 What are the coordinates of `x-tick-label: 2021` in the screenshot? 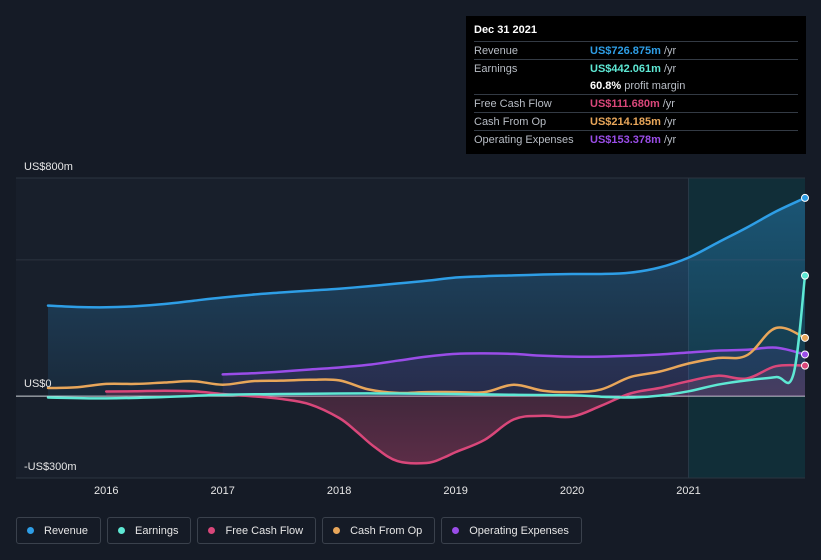 It's located at (688, 491).